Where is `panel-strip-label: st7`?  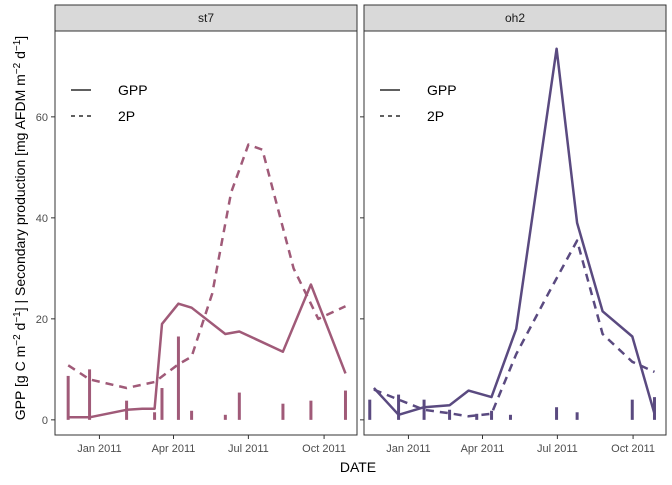
panel-strip-label: st7 is located at coordinates (206, 18).